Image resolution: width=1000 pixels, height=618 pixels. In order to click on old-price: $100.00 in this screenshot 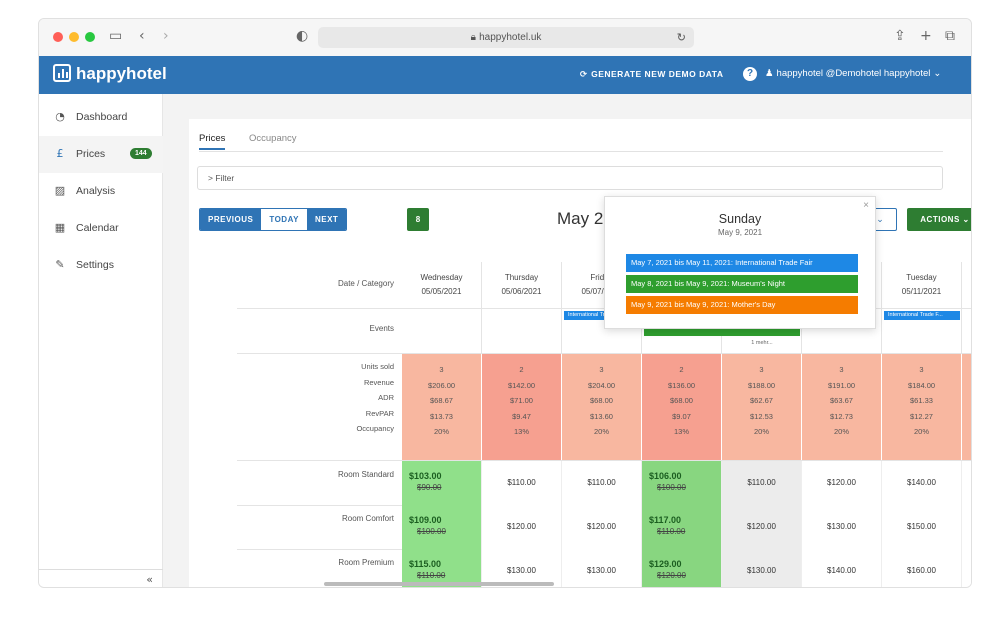, I will do `click(431, 531)`.